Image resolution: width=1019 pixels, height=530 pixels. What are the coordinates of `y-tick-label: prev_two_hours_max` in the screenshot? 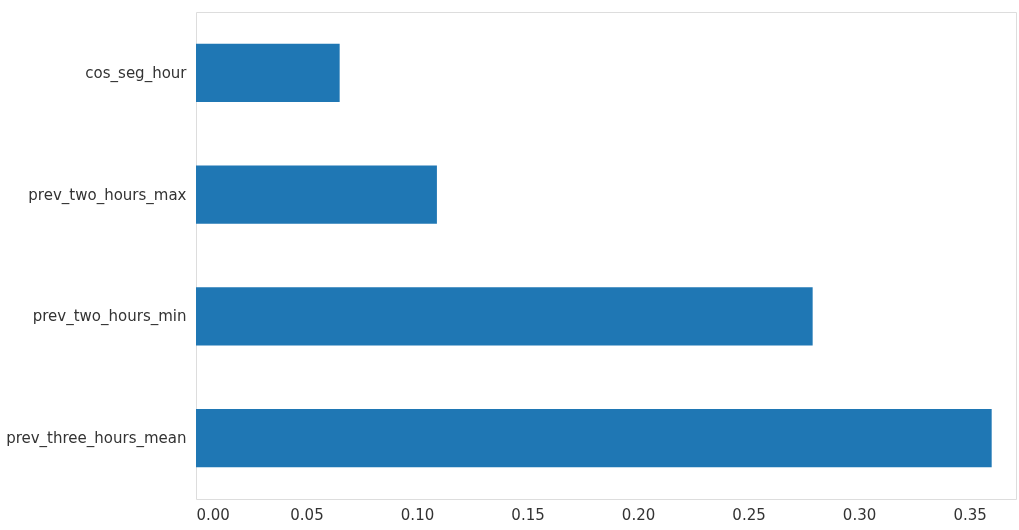 It's located at (107, 195).